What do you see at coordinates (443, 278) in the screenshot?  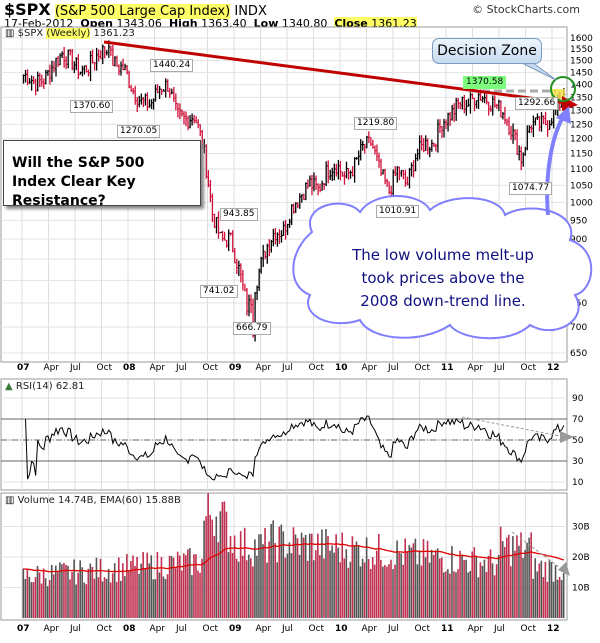 I see `cloud-line: took prices above the` at bounding box center [443, 278].